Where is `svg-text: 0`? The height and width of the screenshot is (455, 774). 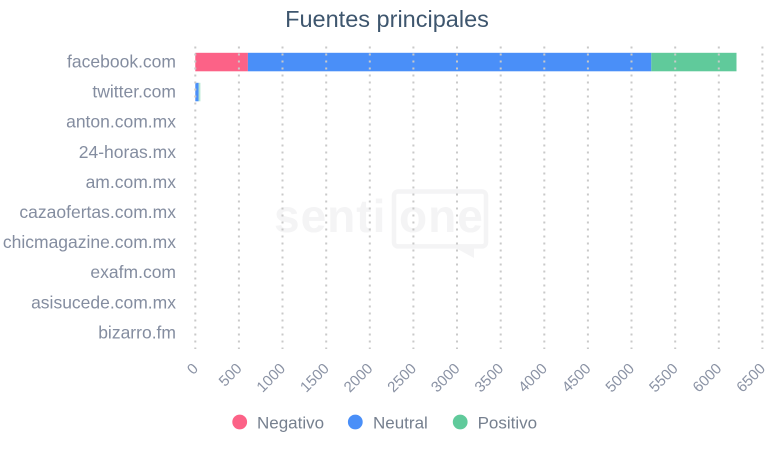 svg-text: 0 is located at coordinates (193, 369).